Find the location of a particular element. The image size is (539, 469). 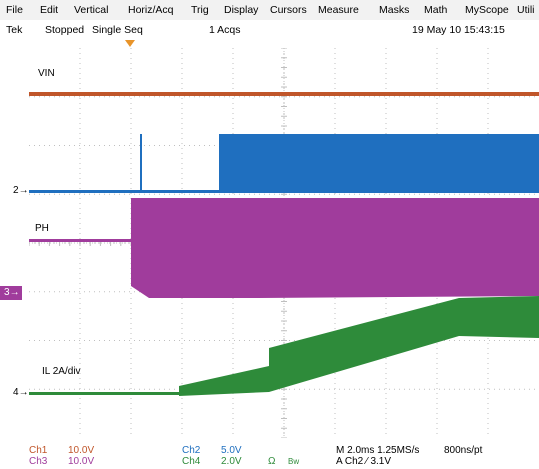

timebase-readout: M 2.0ms 1.25MS/s is located at coordinates (378, 450).